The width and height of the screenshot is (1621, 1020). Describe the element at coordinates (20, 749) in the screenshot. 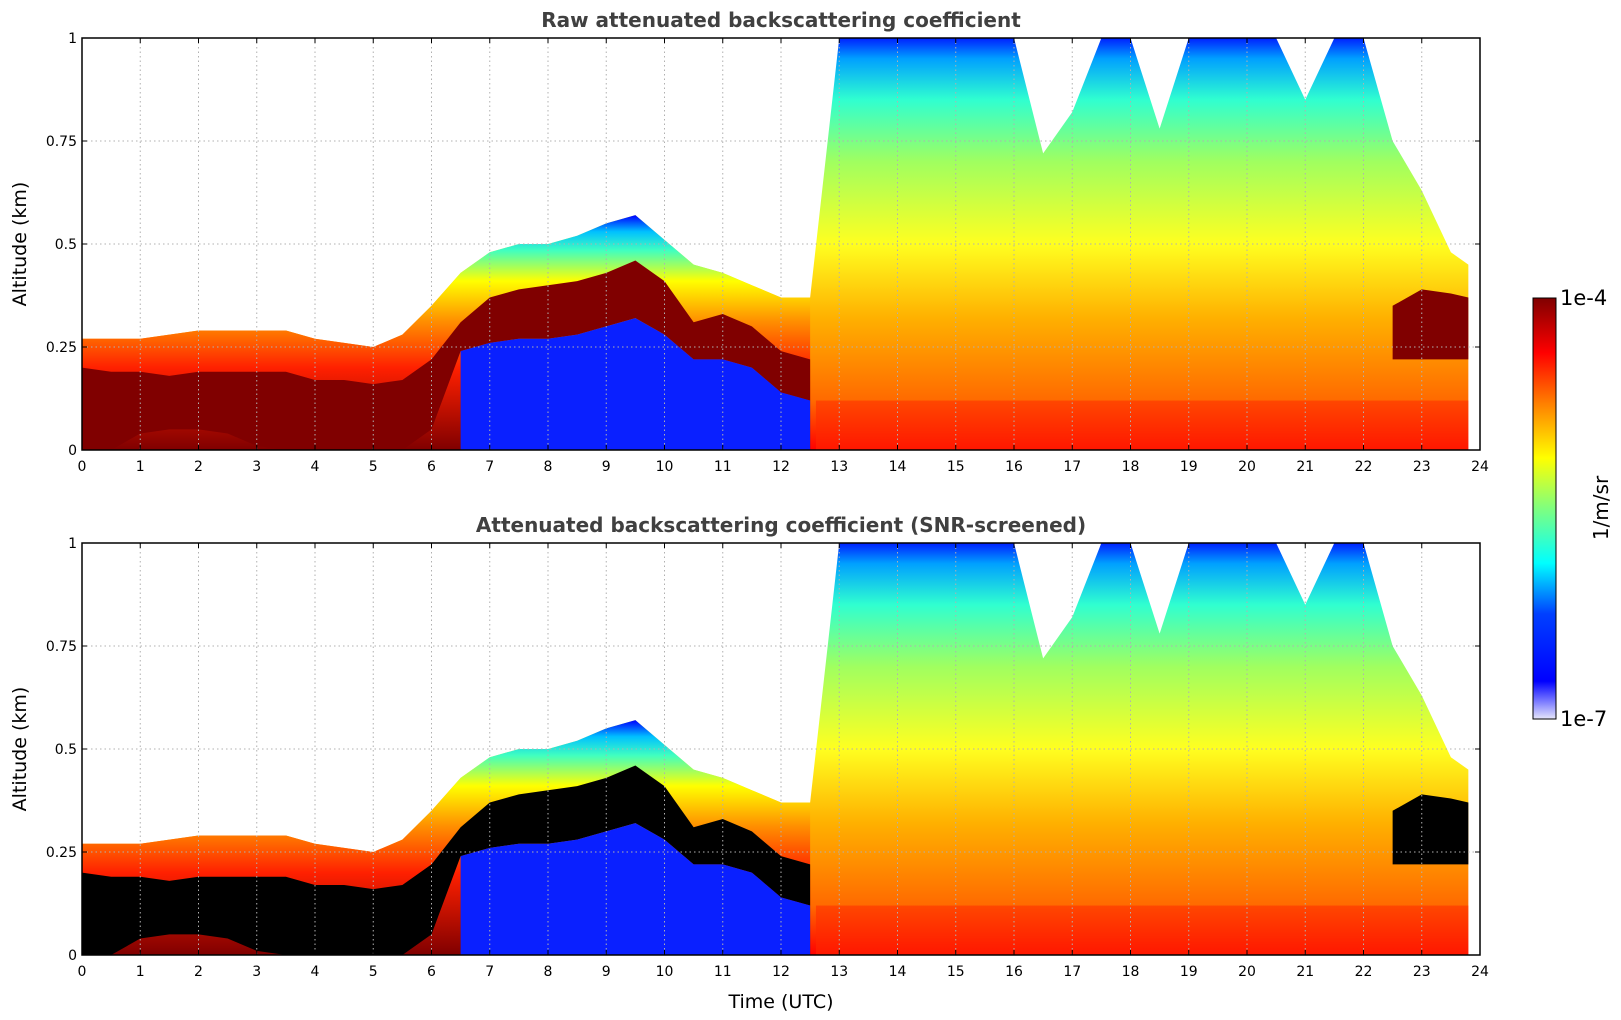

I see `panel-screened-y-label: Altitude (km)` at that location.